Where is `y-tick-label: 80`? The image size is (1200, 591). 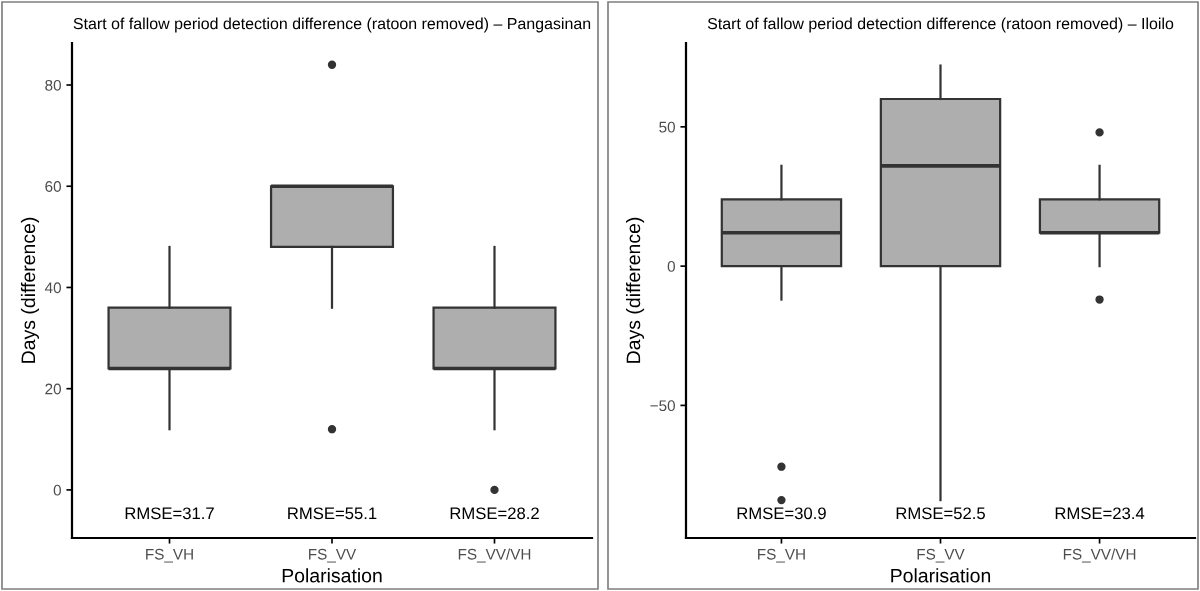
y-tick-label: 80 is located at coordinates (53, 85).